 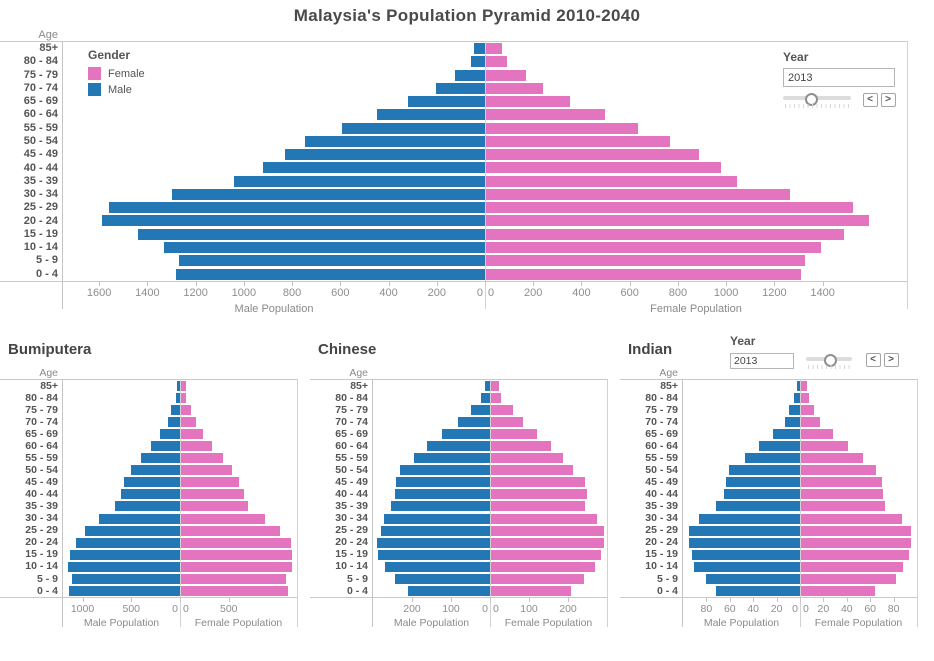 What do you see at coordinates (888, 100) in the screenshot?
I see `year-next-button: >` at bounding box center [888, 100].